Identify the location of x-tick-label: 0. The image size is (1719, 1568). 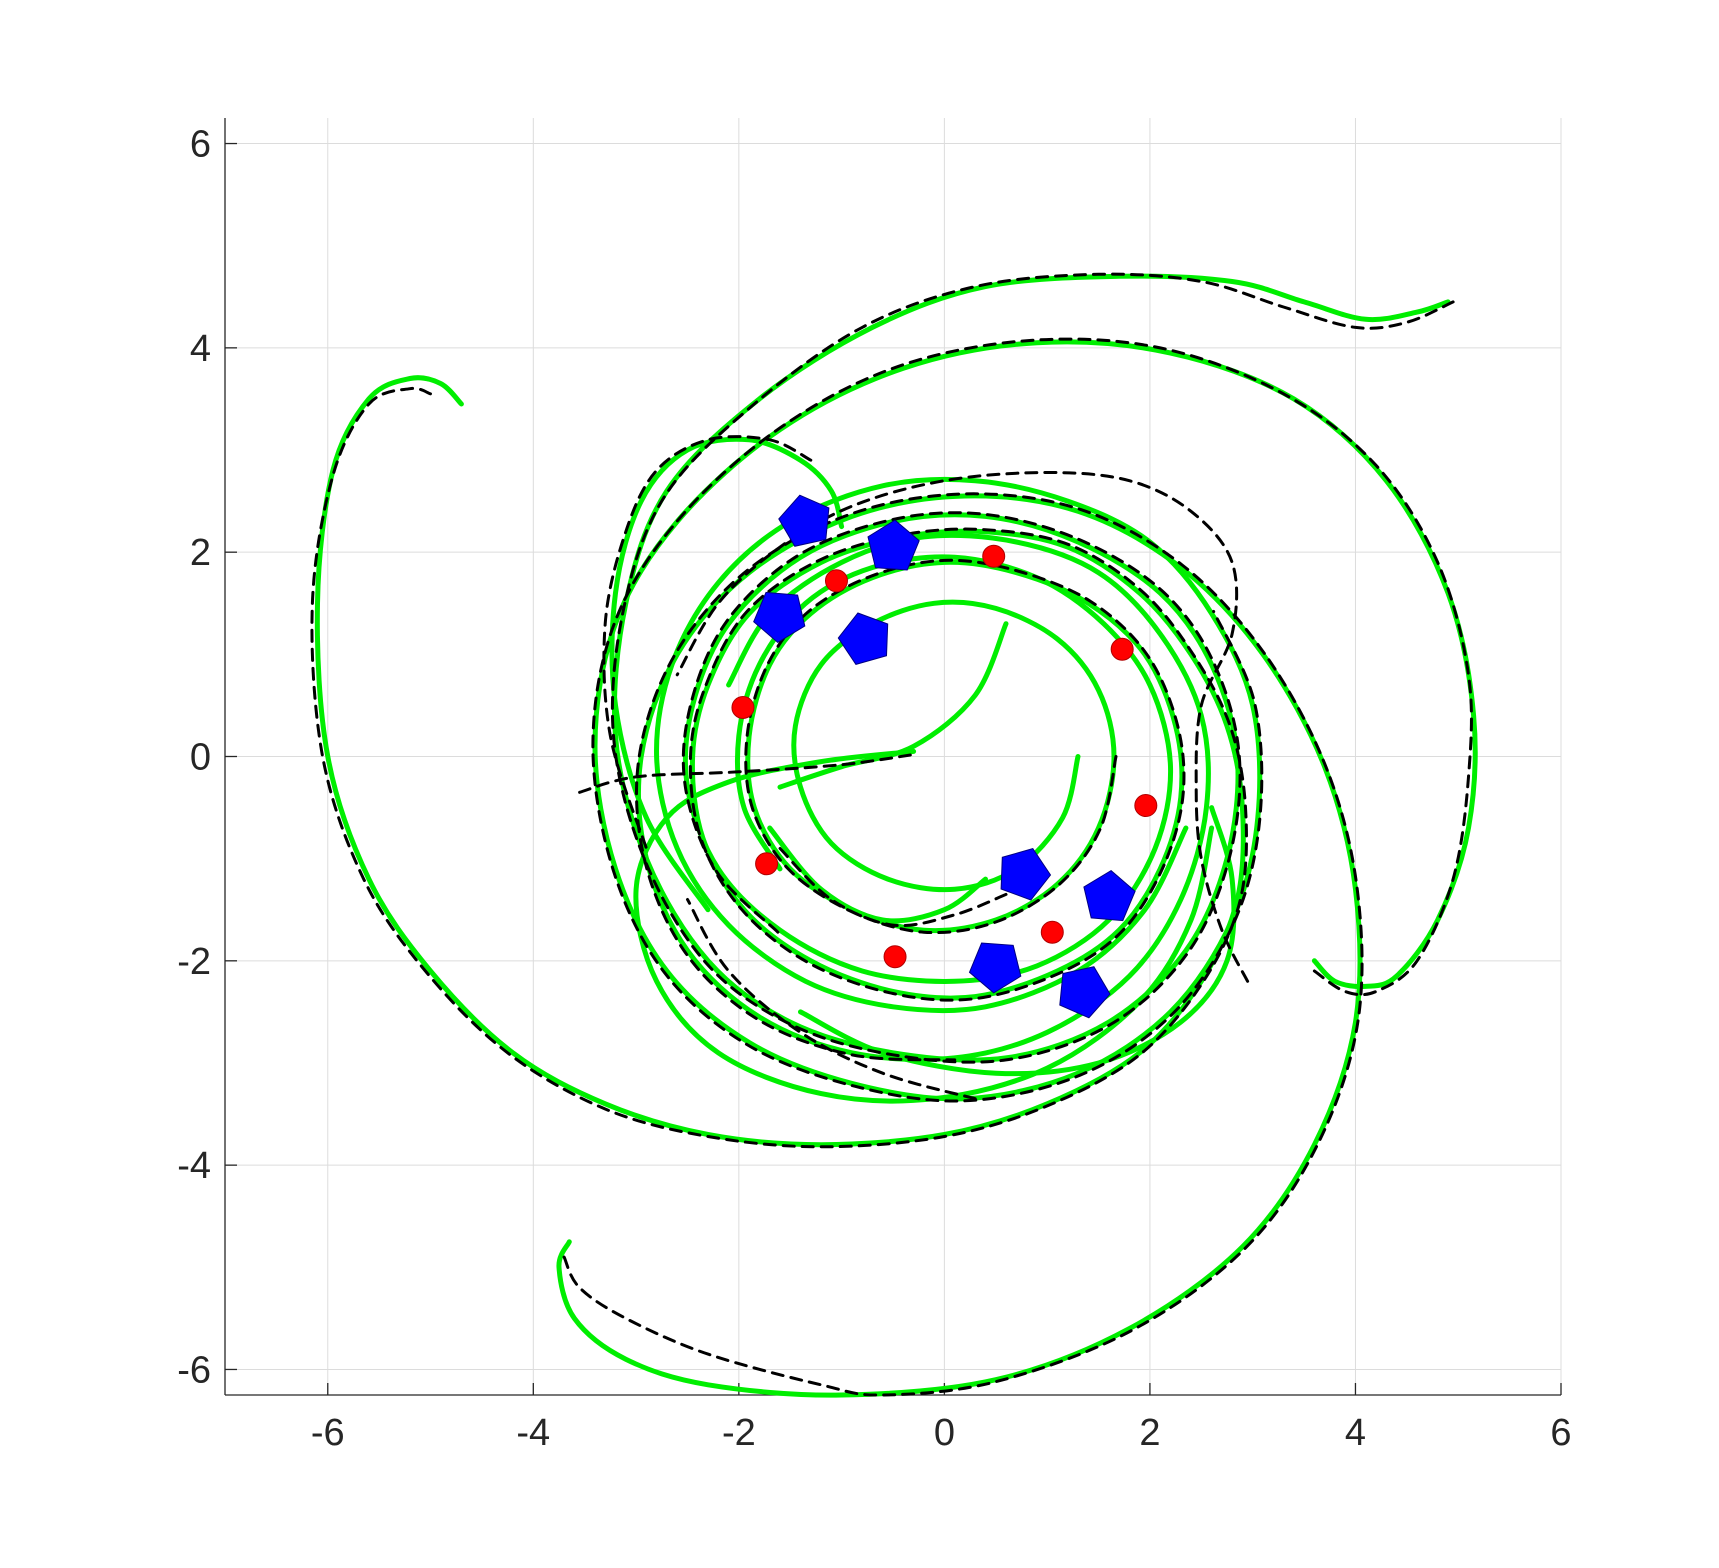
(944, 1433).